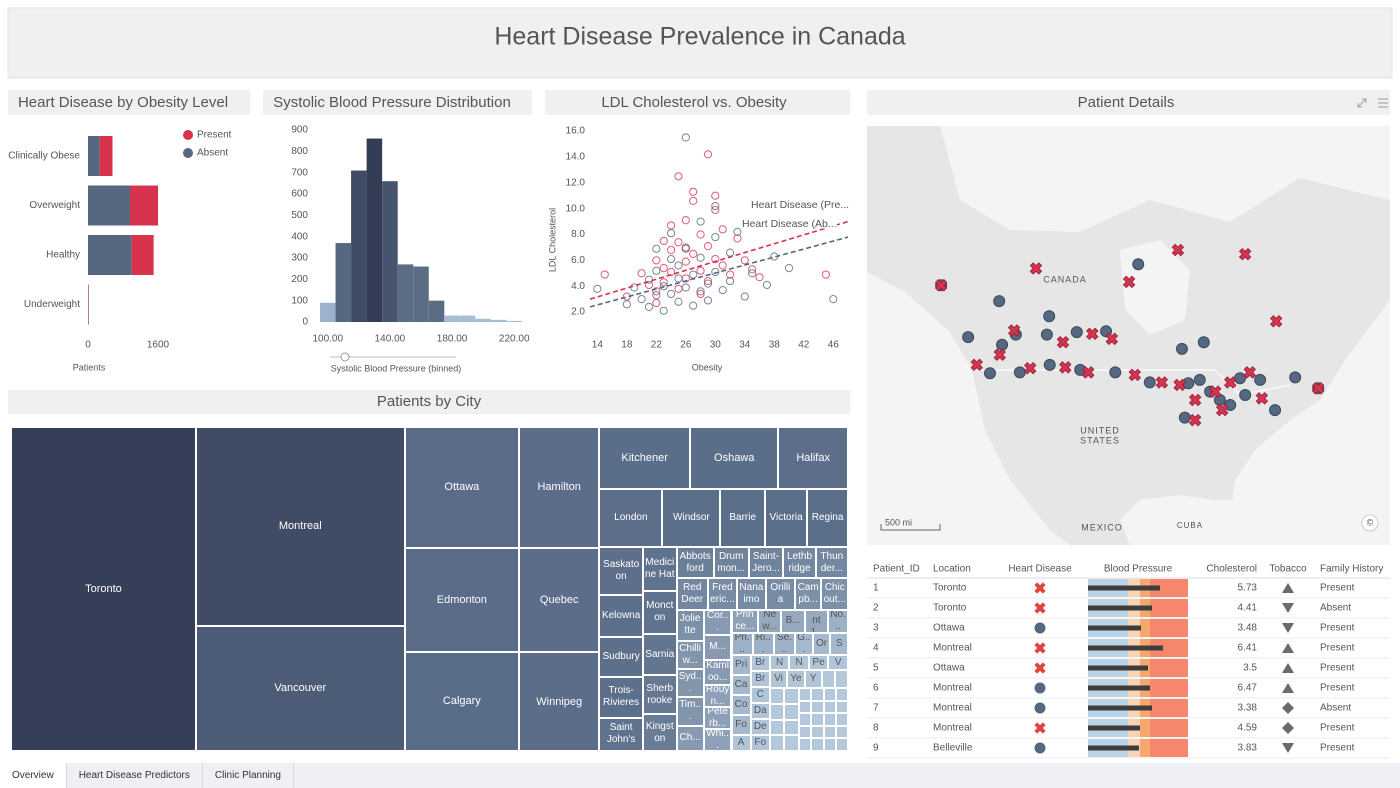 This screenshot has height=788, width=1400. What do you see at coordinates (876, 728) in the screenshot?
I see `cell-id: 8` at bounding box center [876, 728].